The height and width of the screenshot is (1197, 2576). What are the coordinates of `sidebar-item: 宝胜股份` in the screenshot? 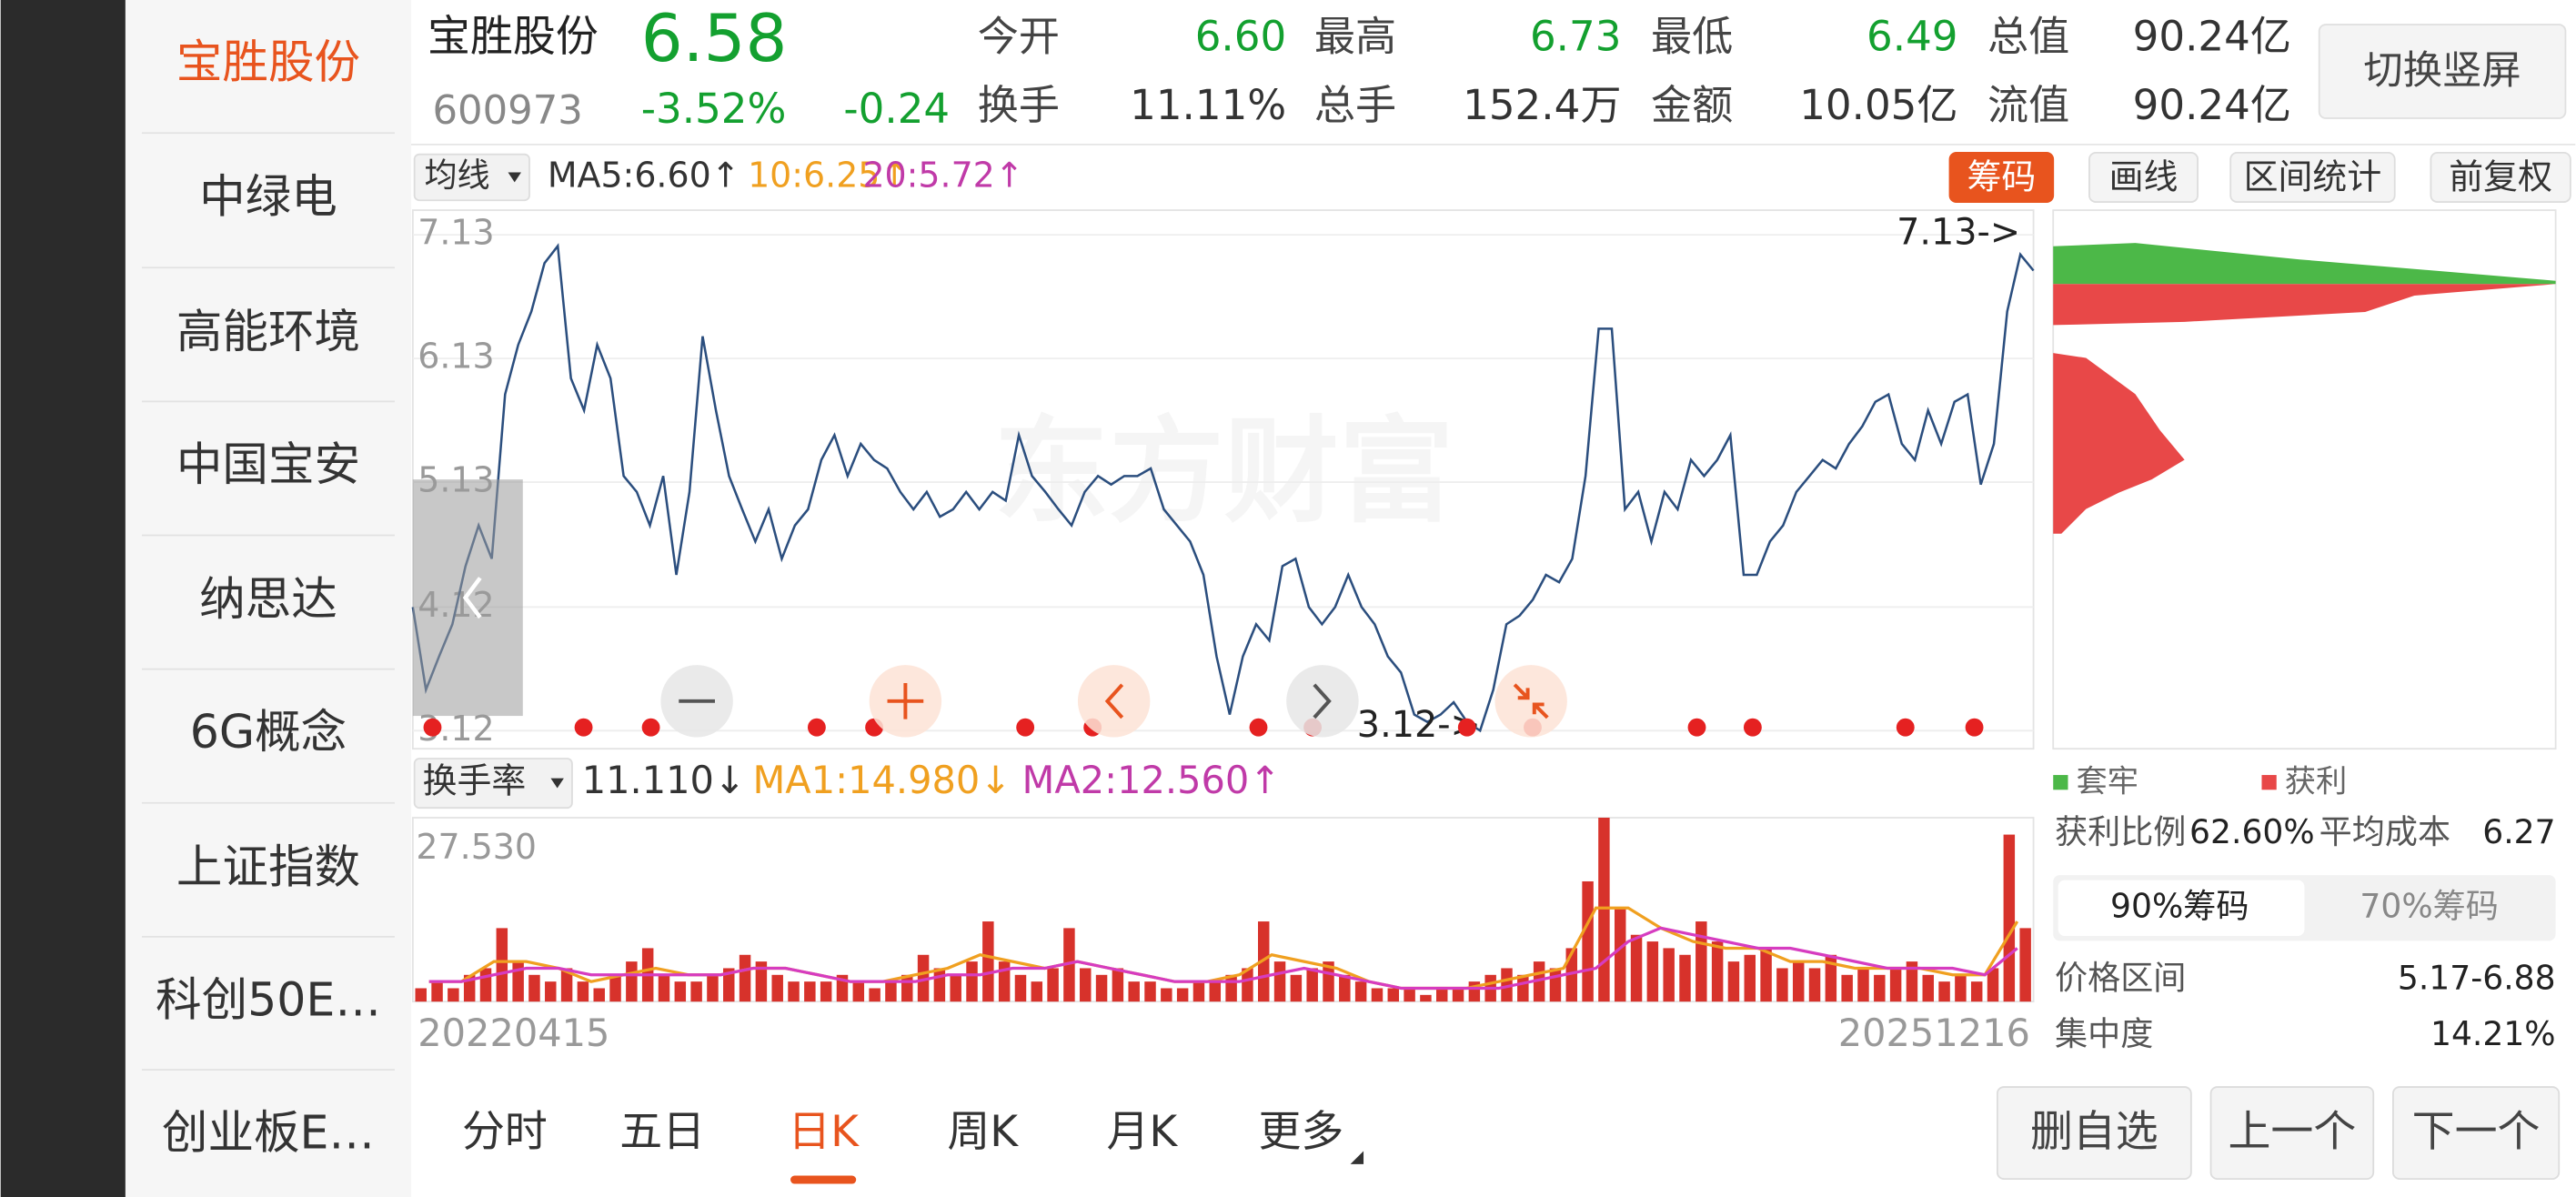 It's located at (268, 62).